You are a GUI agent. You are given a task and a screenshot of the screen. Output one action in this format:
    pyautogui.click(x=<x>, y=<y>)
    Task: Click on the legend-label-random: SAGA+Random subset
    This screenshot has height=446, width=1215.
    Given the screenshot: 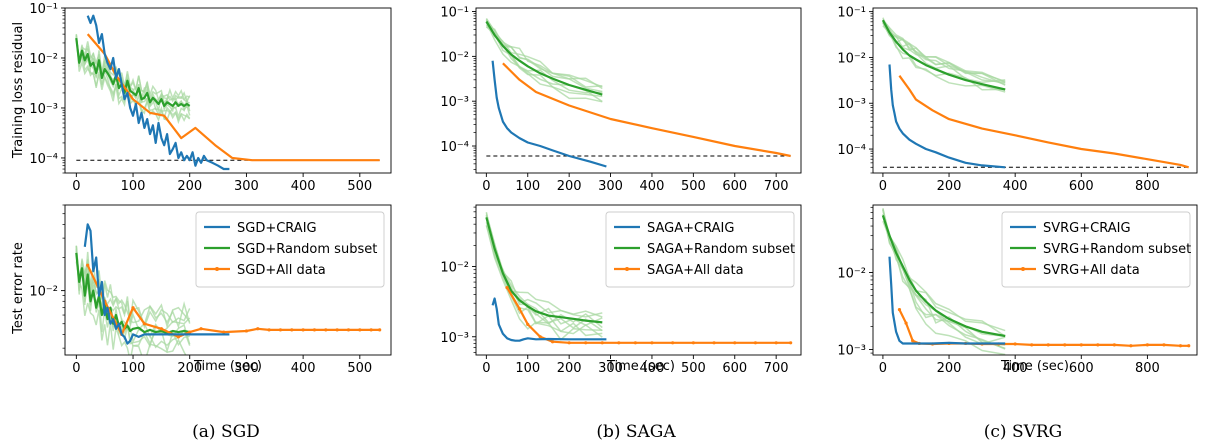 What is the action you would take?
    pyautogui.click(x=721, y=249)
    